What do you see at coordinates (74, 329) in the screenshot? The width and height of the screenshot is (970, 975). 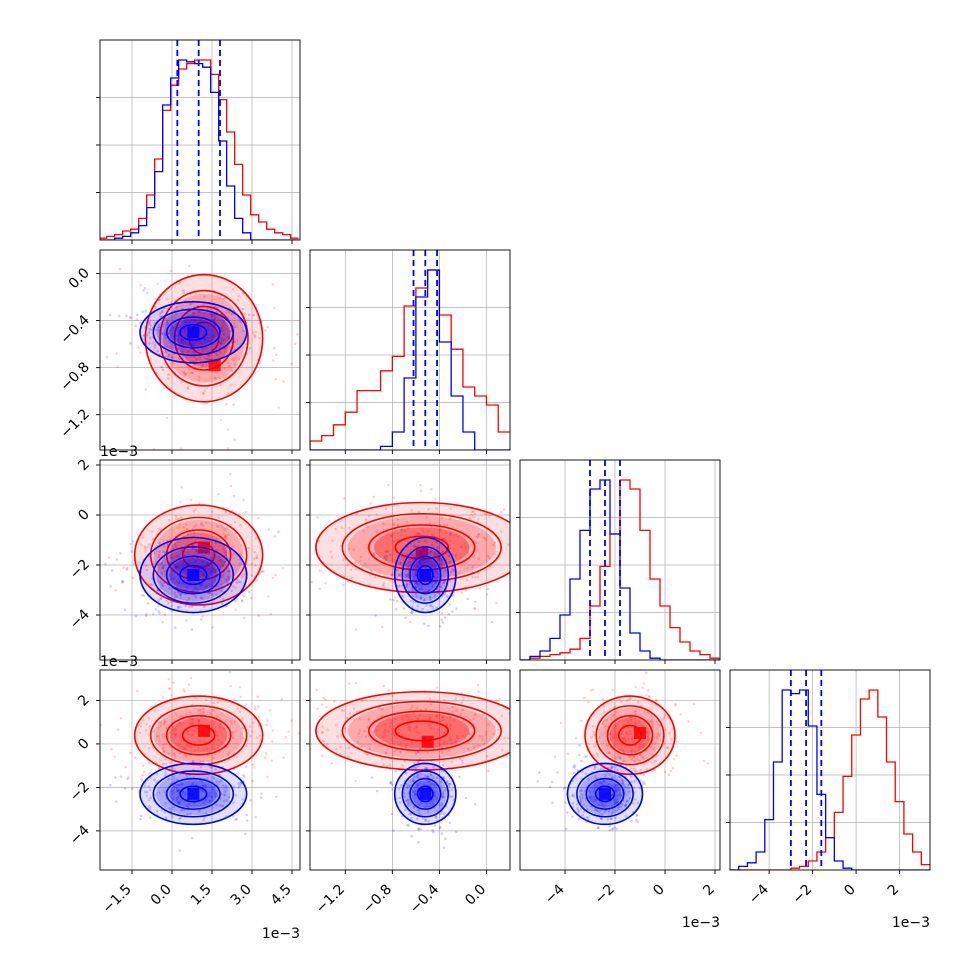 I see `y-tick-label: −0.4` at bounding box center [74, 329].